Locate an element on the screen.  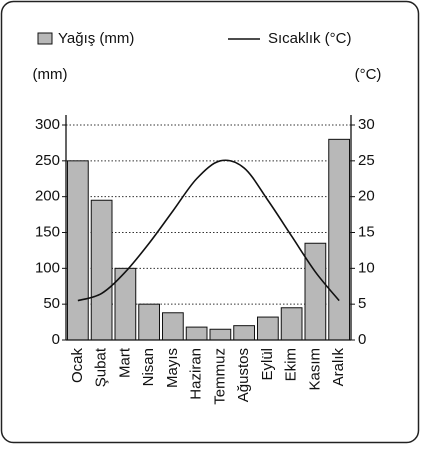
x-tick-label: Ocak is located at coordinates (77, 366).